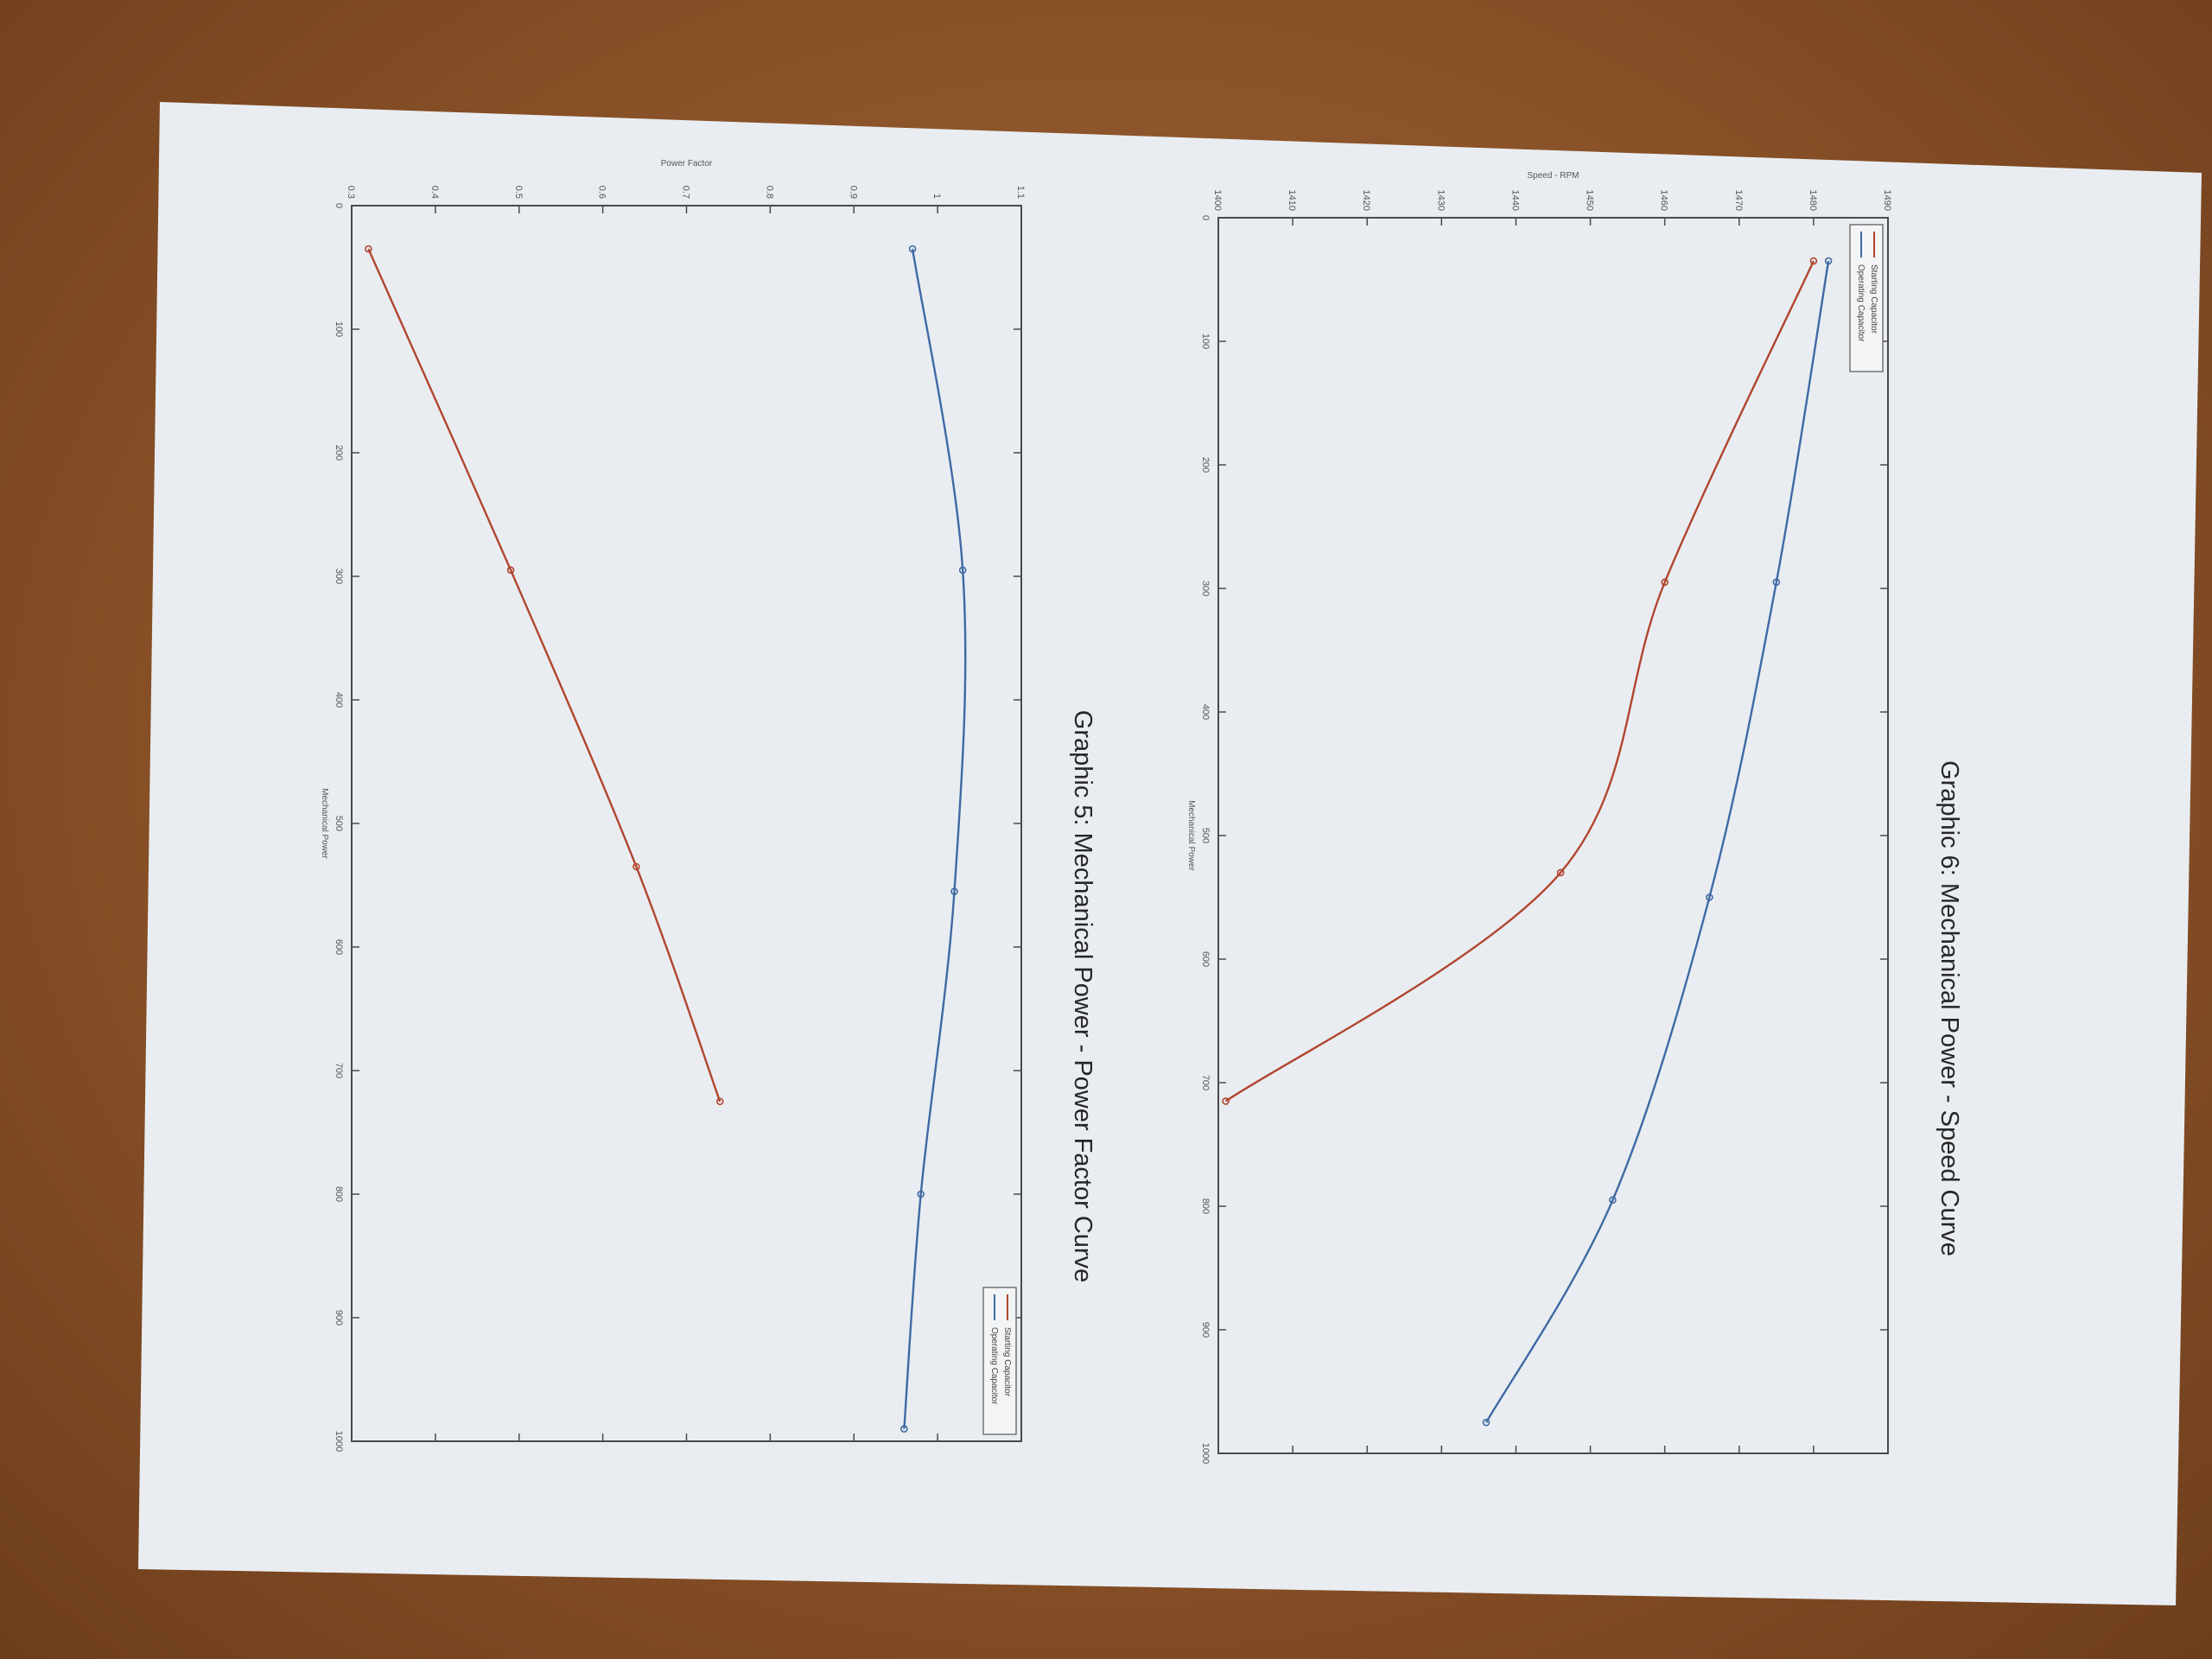 The image size is (2212, 1659). Describe the element at coordinates (324, 823) in the screenshot. I see `chart1-x-axis-label: Mechanical Power` at that location.